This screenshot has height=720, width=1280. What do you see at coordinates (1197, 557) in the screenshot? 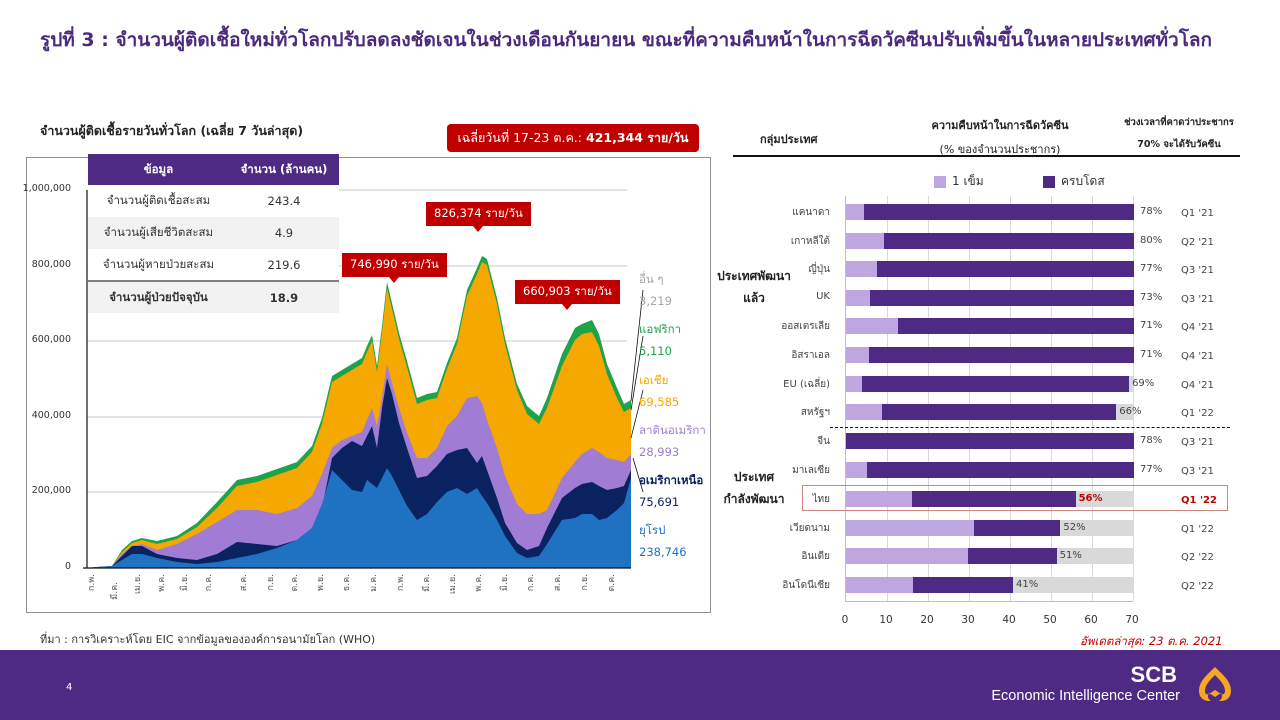
I see `eta-label: Q2 '22` at bounding box center [1197, 557].